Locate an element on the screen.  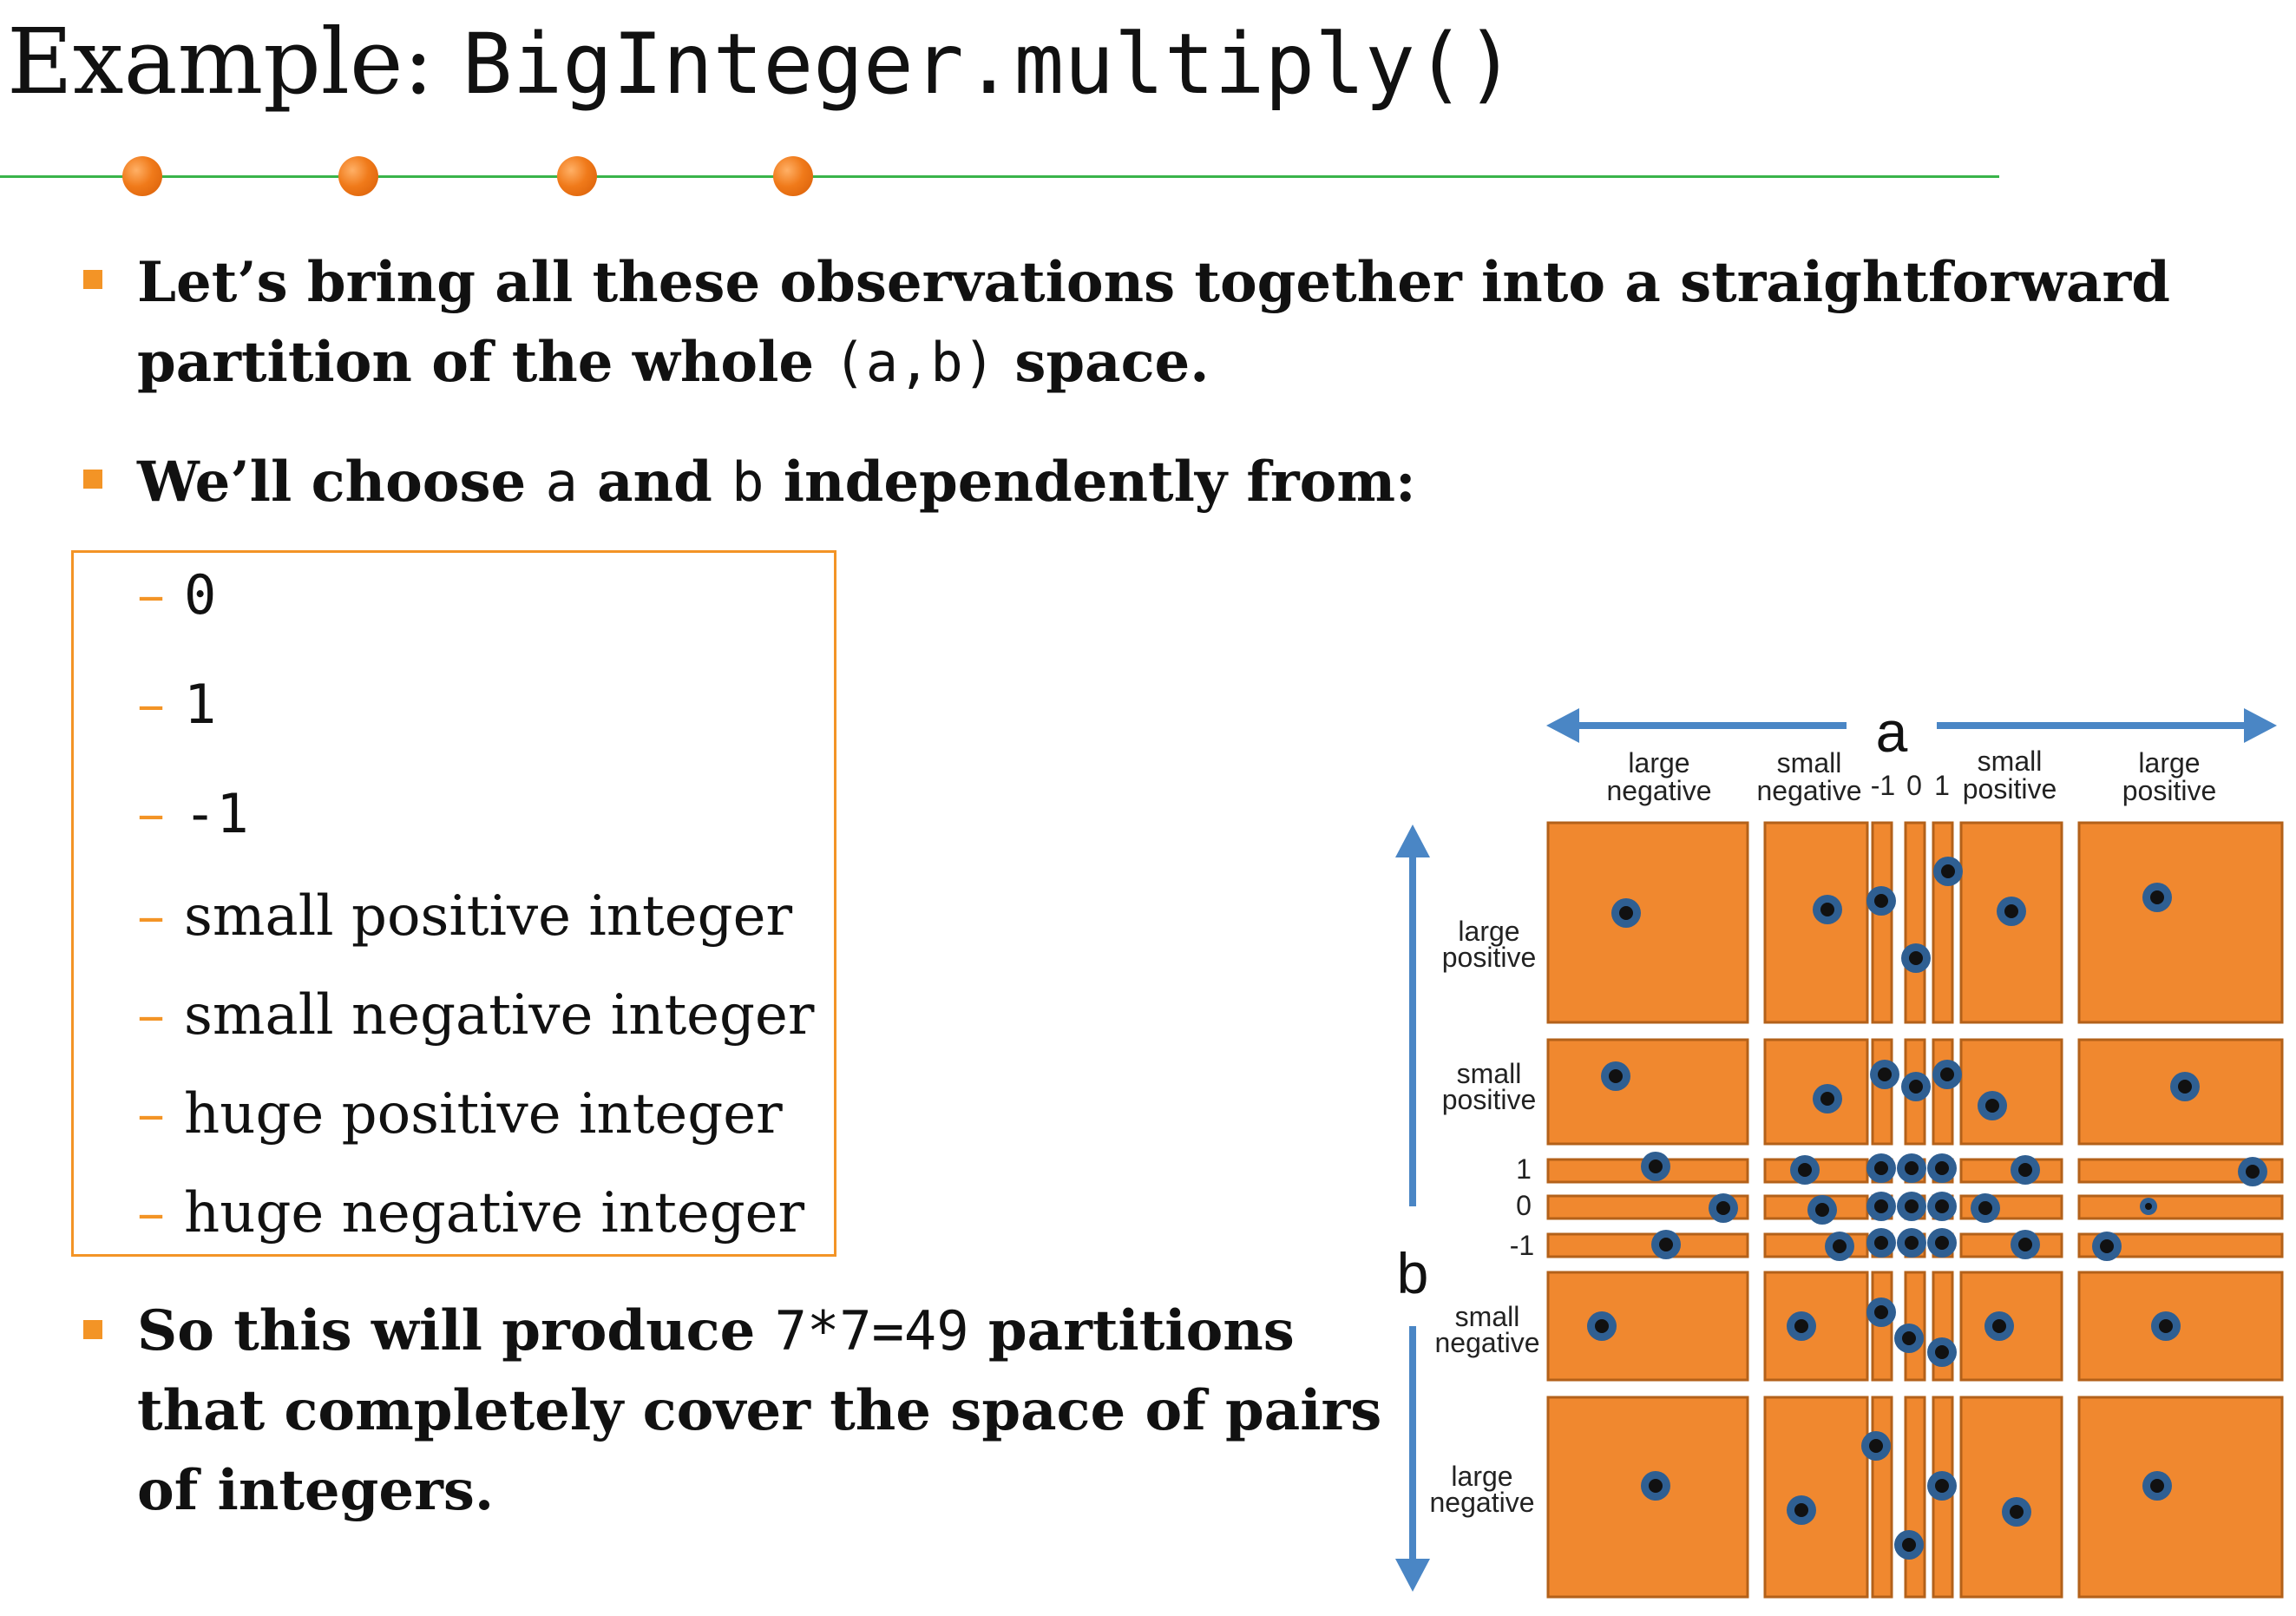
partition-cell-small-positive-minus-one is located at coordinates (1882, 1092).